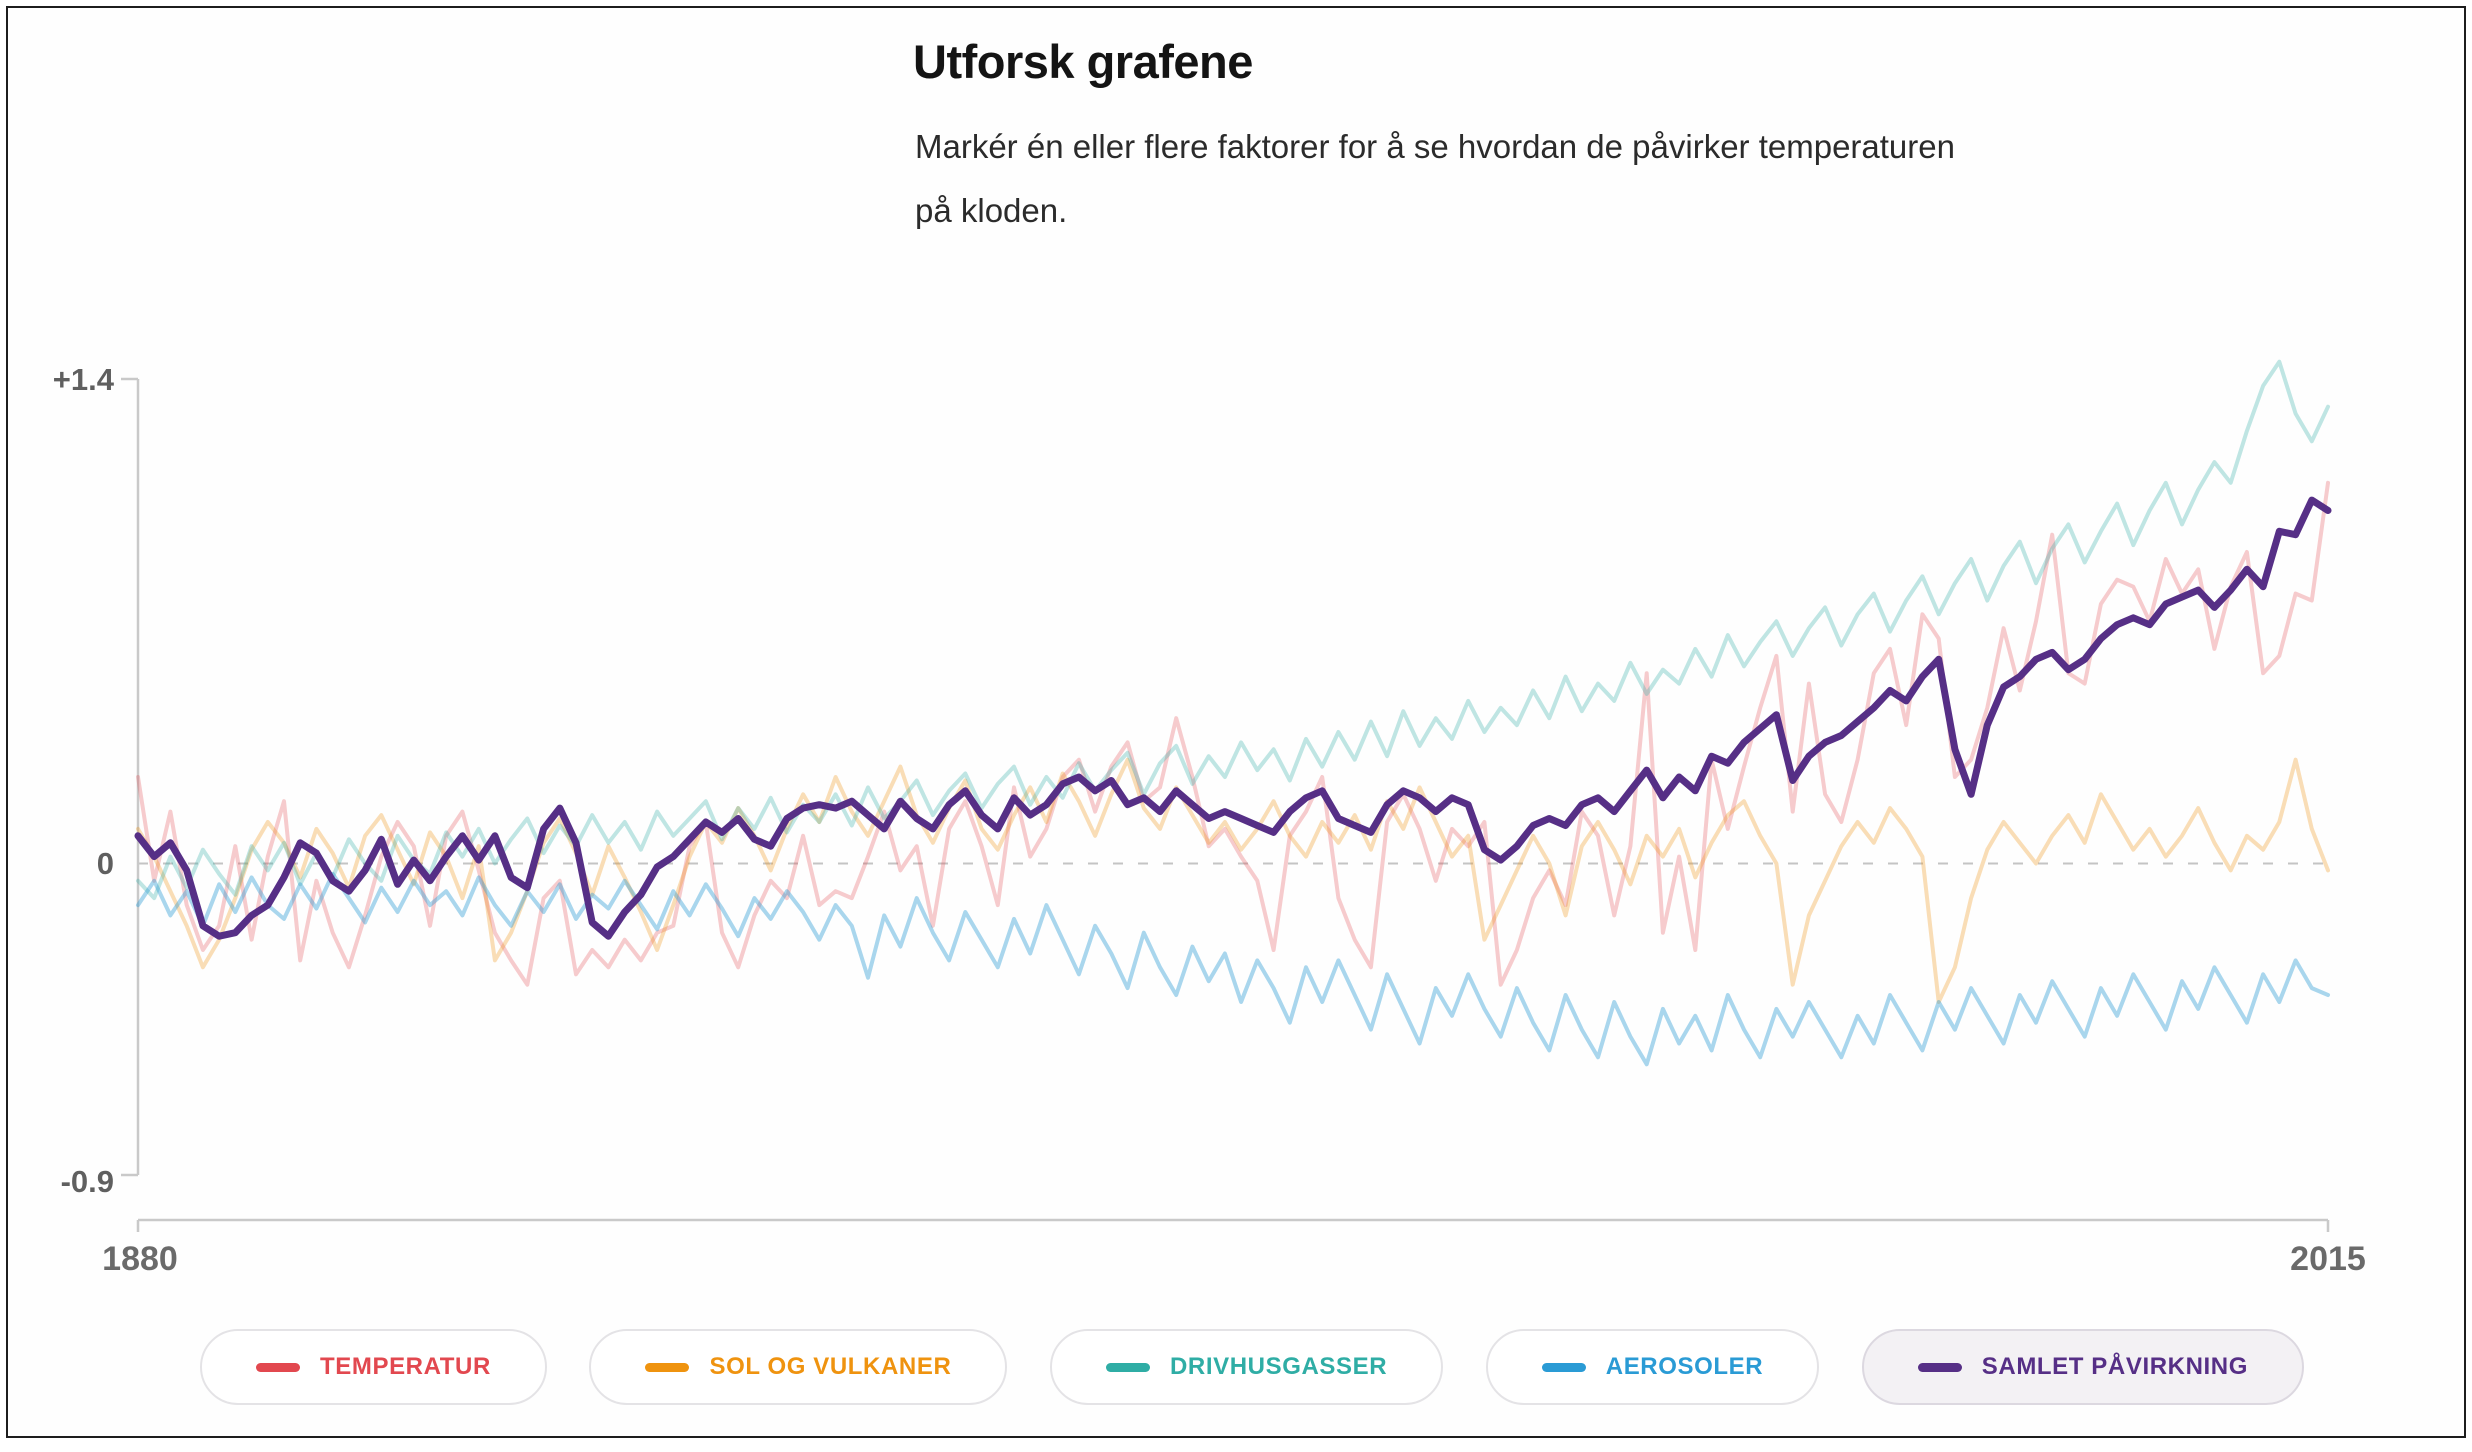 The width and height of the screenshot is (2472, 1452). What do you see at coordinates (1128, 1367) in the screenshot?
I see `legend-line-swatch-drivhusgasser` at bounding box center [1128, 1367].